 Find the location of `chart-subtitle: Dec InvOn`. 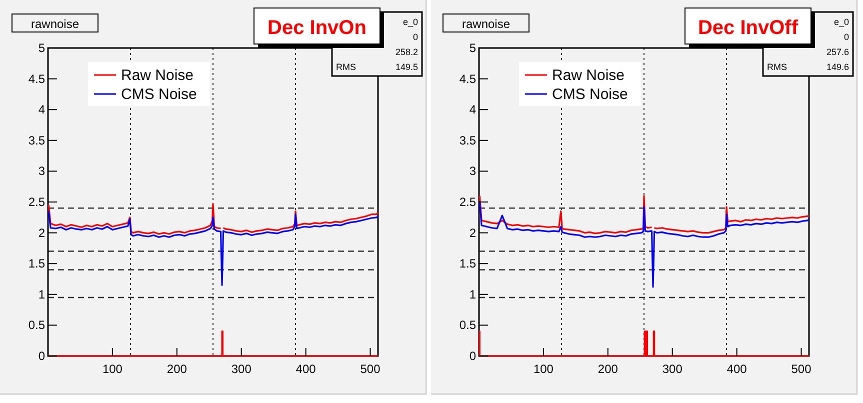

chart-subtitle: Dec InvOn is located at coordinates (317, 28).